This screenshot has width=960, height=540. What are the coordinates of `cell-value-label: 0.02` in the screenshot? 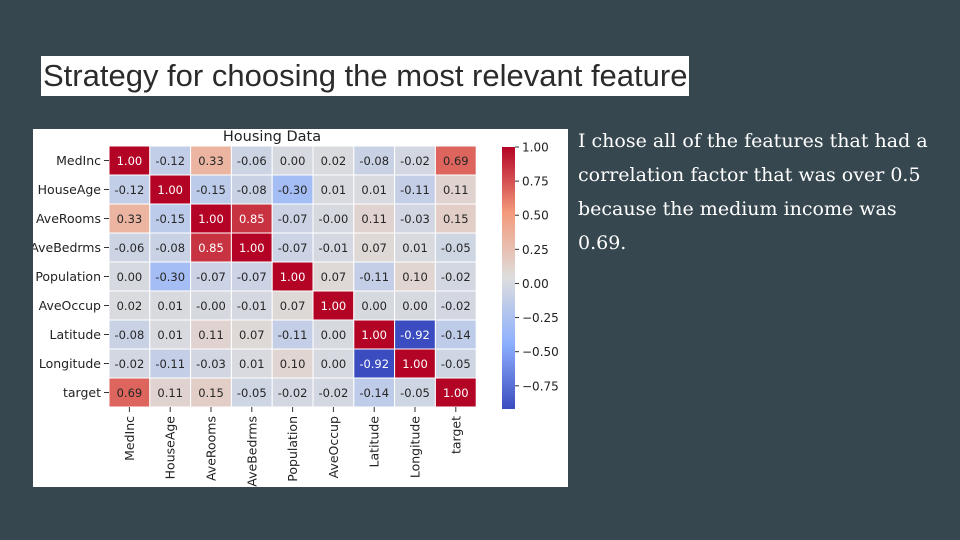 It's located at (334, 161).